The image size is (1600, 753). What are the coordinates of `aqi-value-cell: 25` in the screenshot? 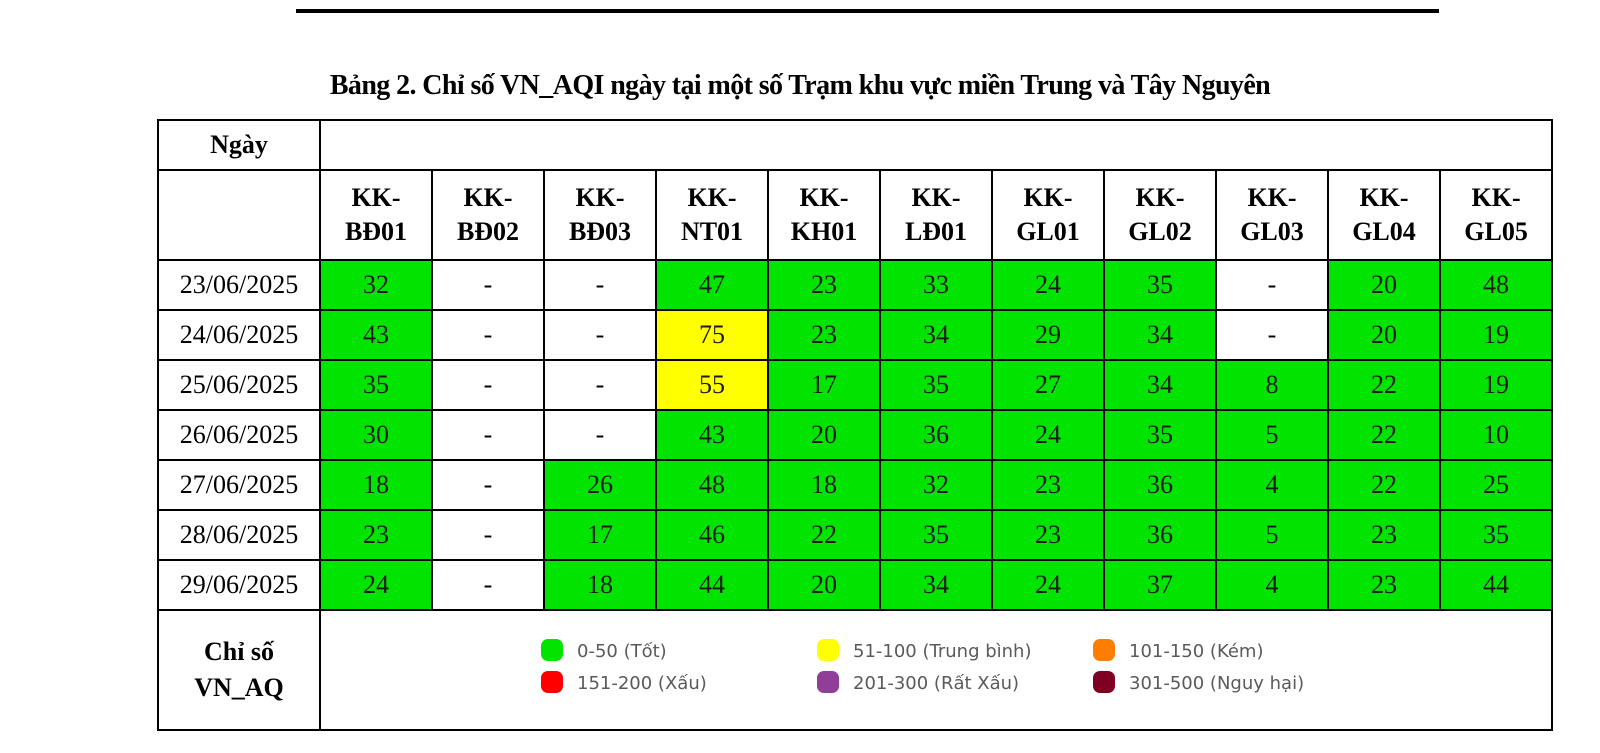 It's located at (1496, 485).